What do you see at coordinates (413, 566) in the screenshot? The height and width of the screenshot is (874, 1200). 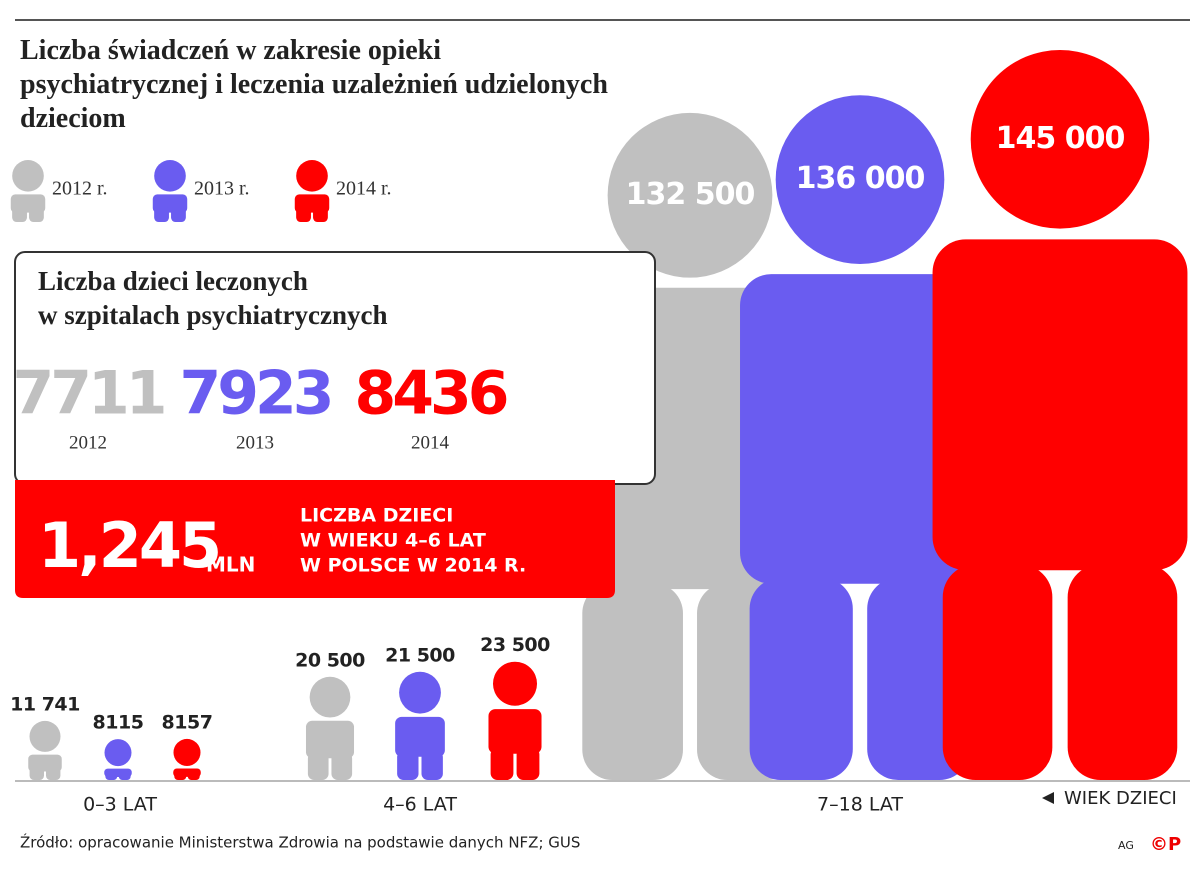 I see `highlight-text: W POLSCE W 2014 R.` at bounding box center [413, 566].